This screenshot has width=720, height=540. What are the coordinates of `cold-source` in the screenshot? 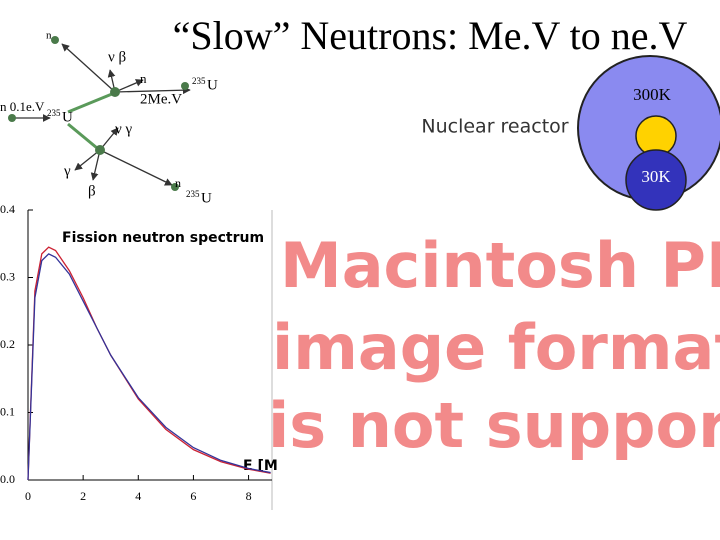 It's located at (656, 180).